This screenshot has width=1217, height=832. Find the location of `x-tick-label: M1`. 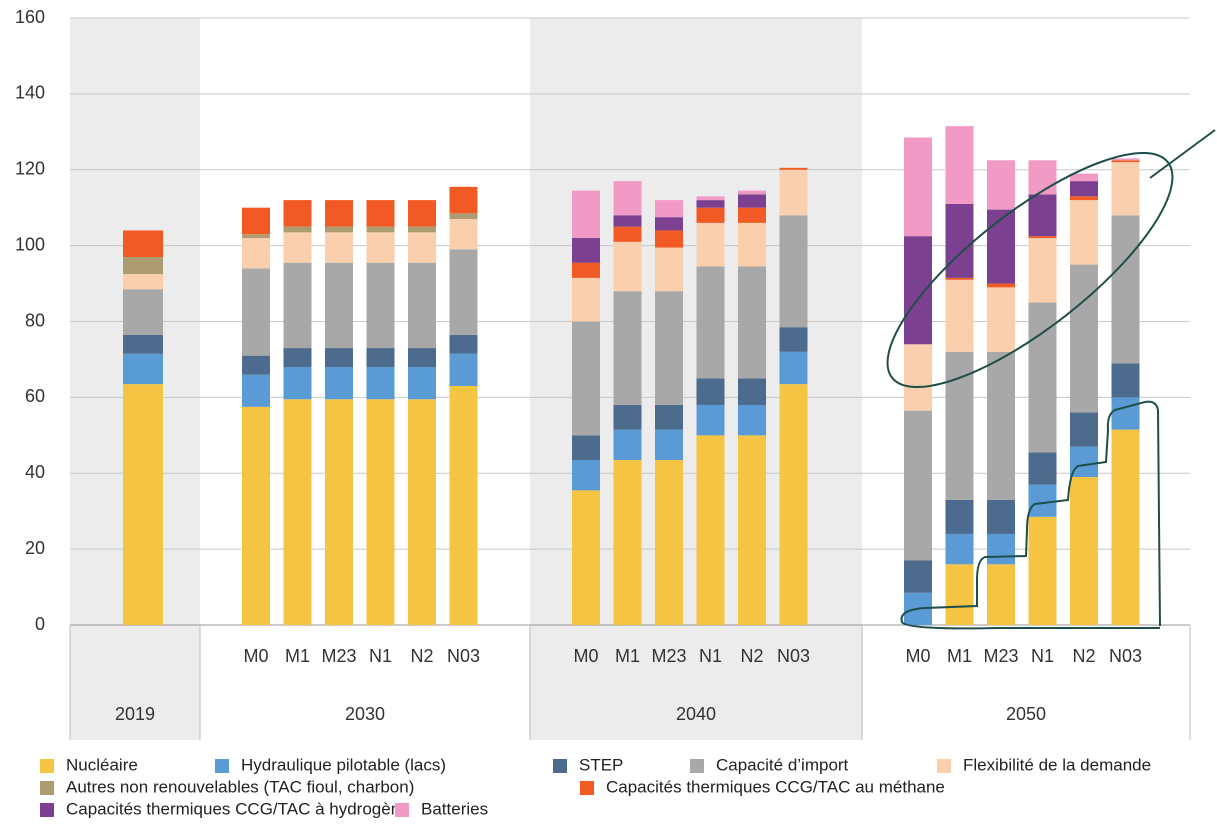

x-tick-label: M1 is located at coordinates (627, 656).